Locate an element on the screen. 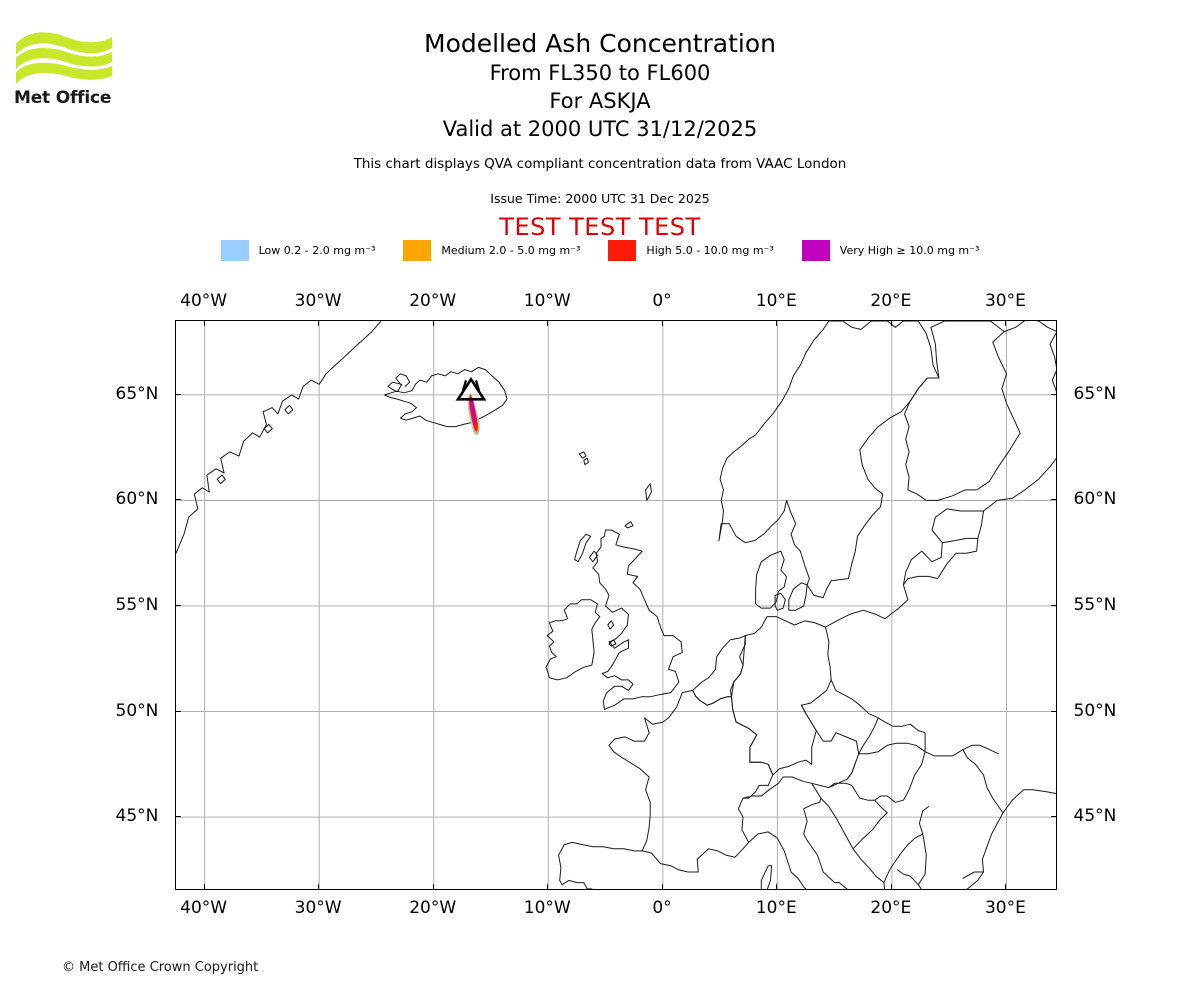  legend-label-low: Low 0.2 - 2.0 mg m⁻³ is located at coordinates (317, 250).